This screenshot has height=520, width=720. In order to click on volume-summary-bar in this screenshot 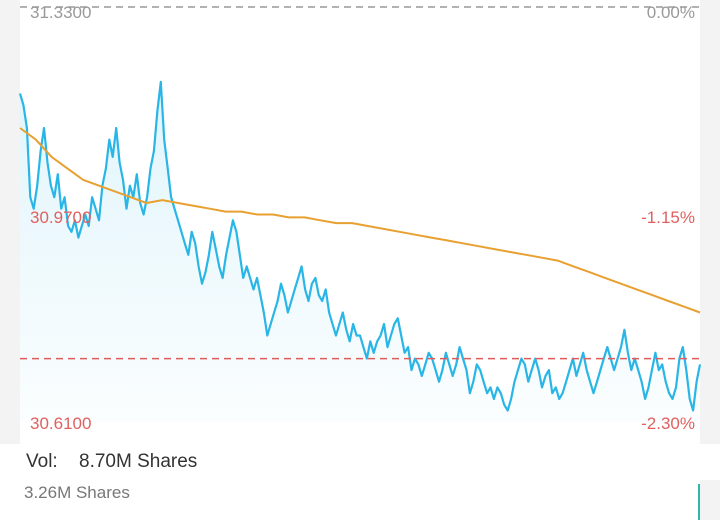, I will do `click(360, 462)`.